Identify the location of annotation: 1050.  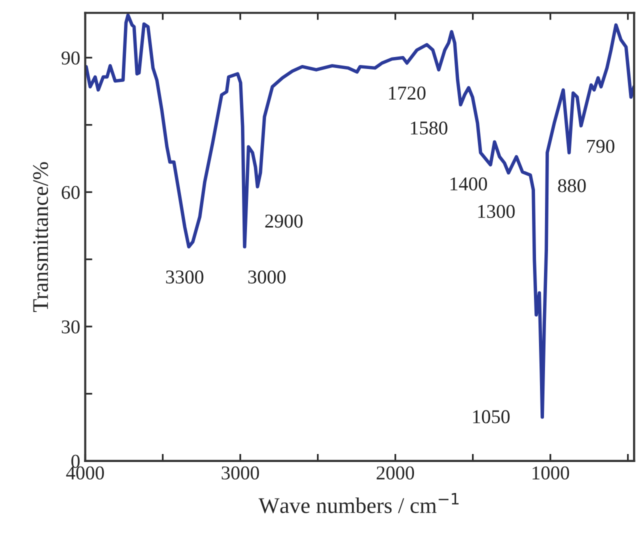
(491, 417).